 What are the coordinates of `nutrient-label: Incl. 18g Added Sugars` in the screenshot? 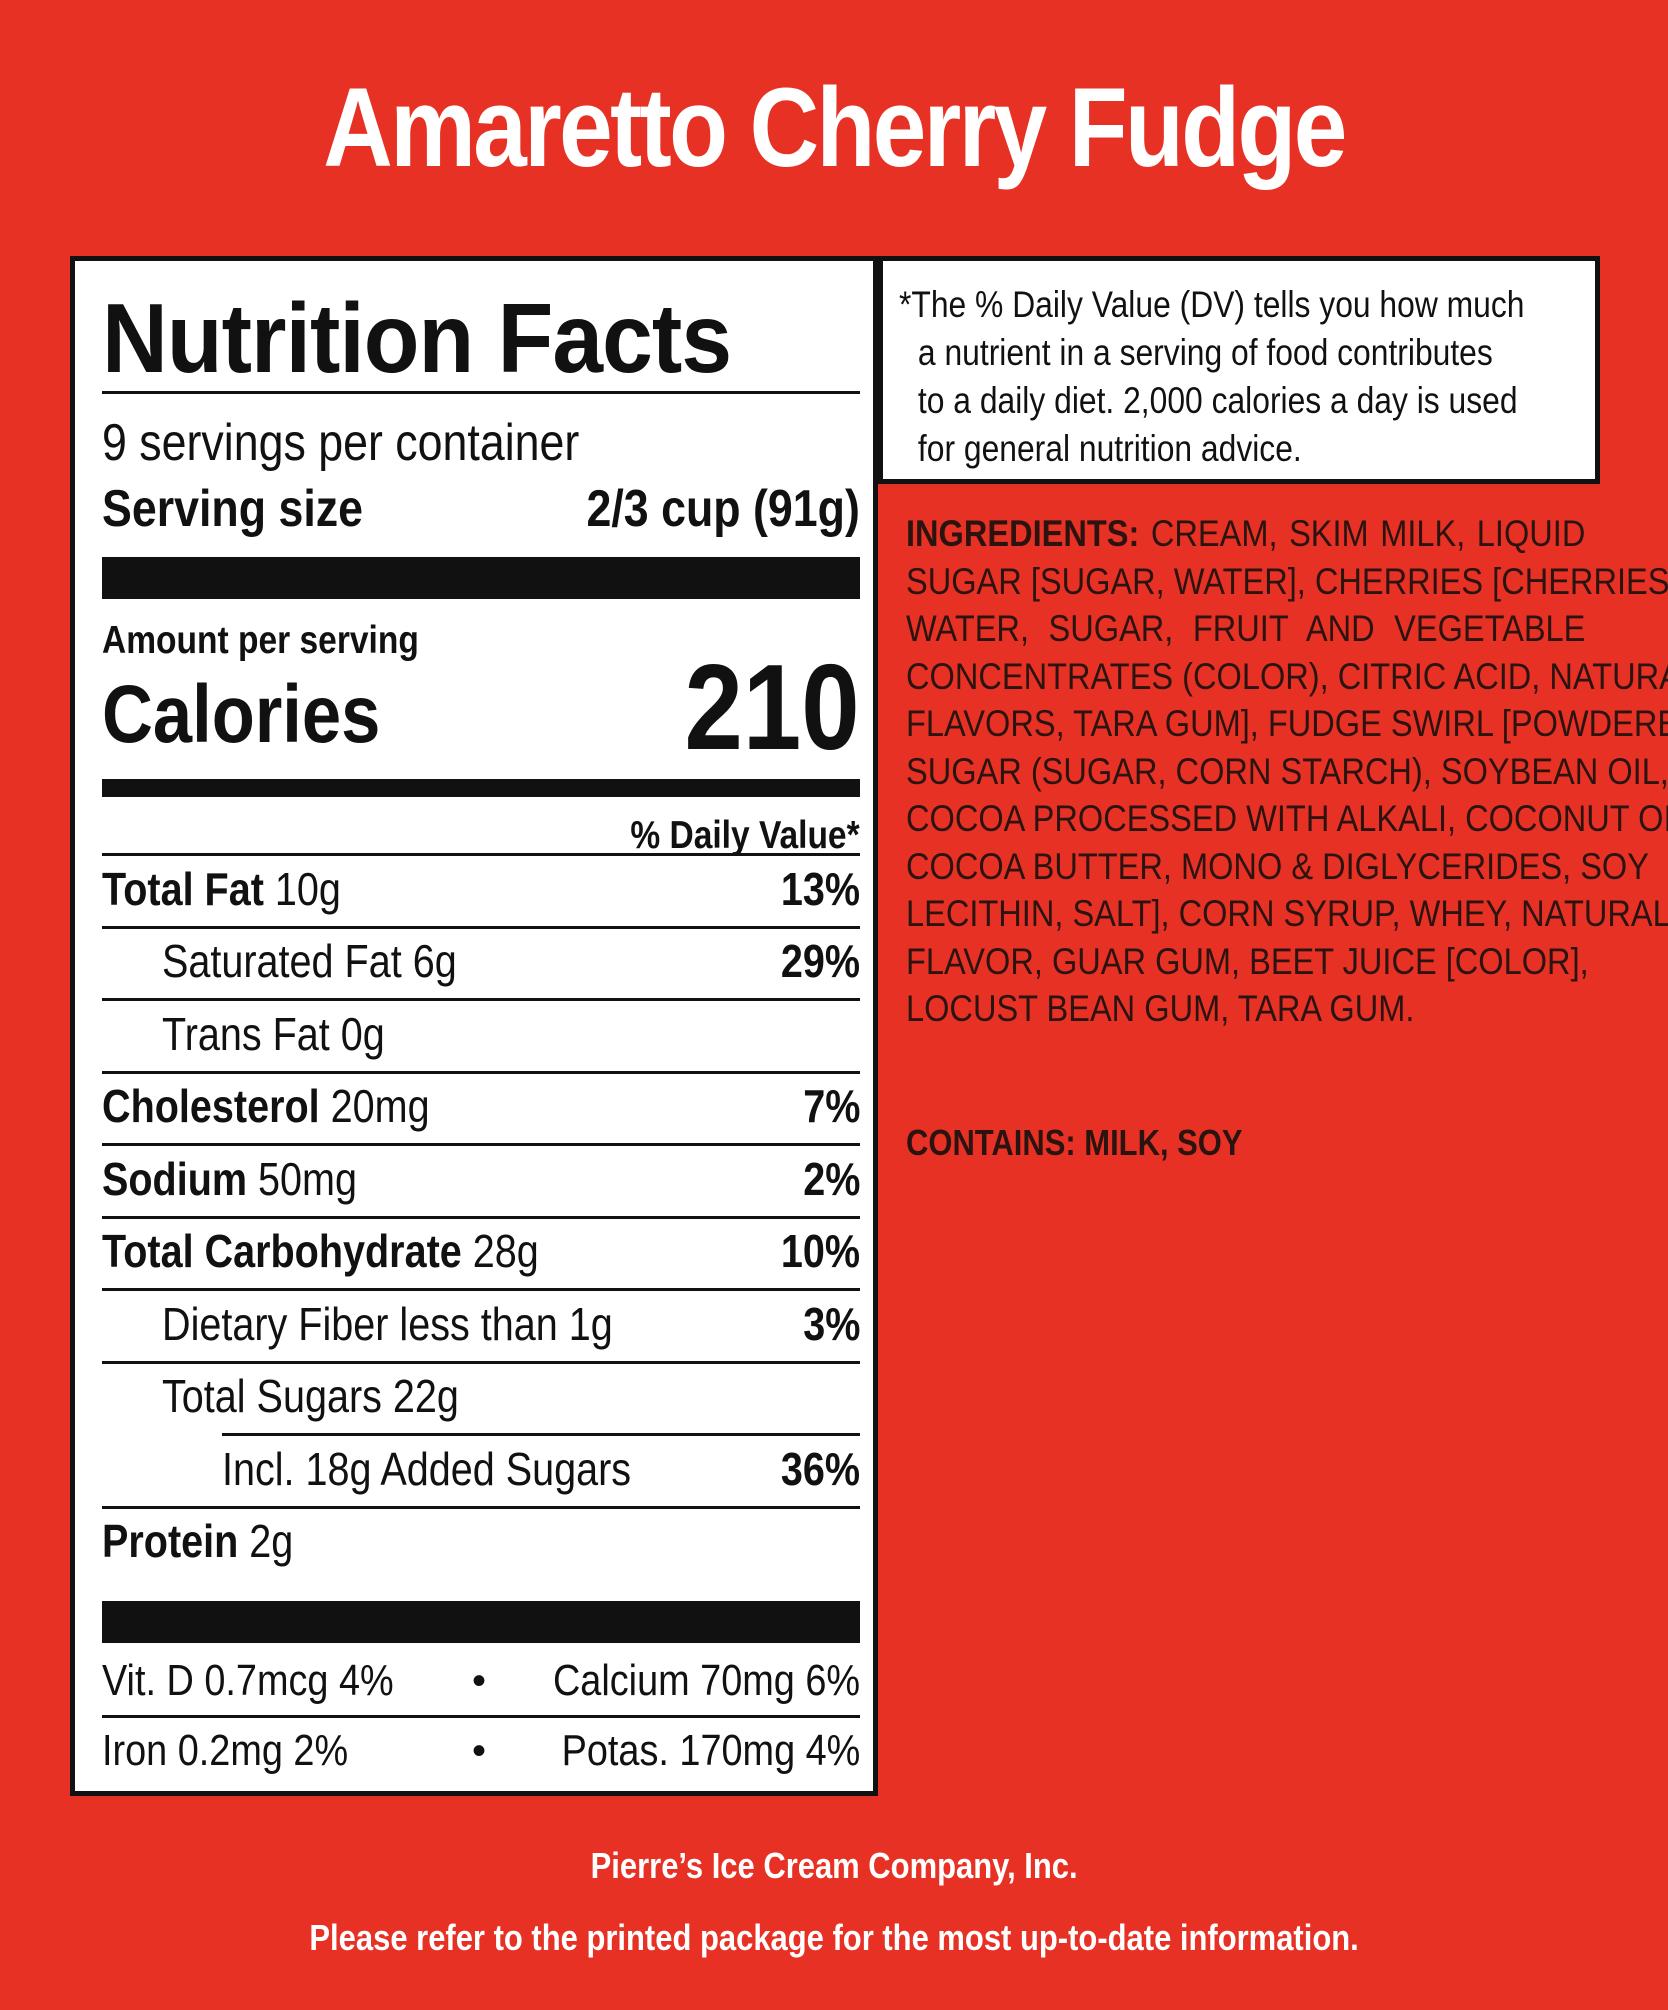 It's located at (426, 1469).